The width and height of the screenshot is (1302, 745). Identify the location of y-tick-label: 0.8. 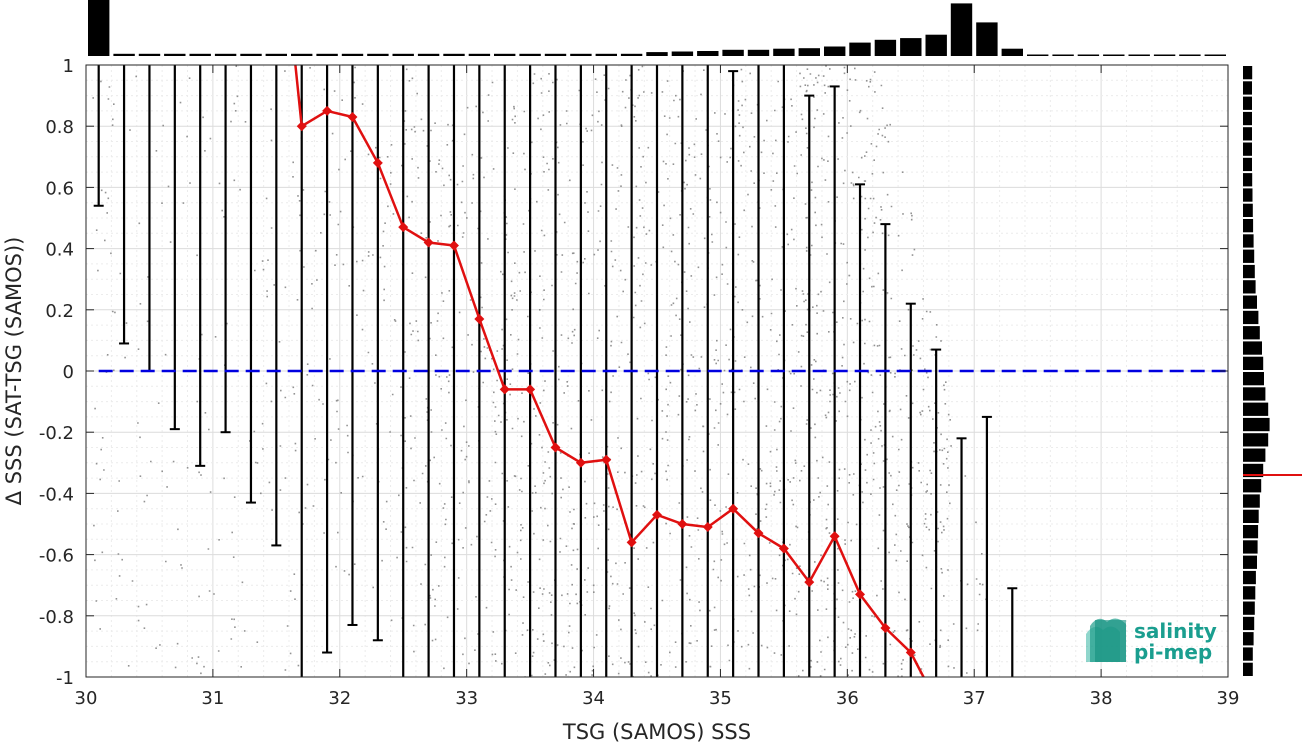
(59, 127).